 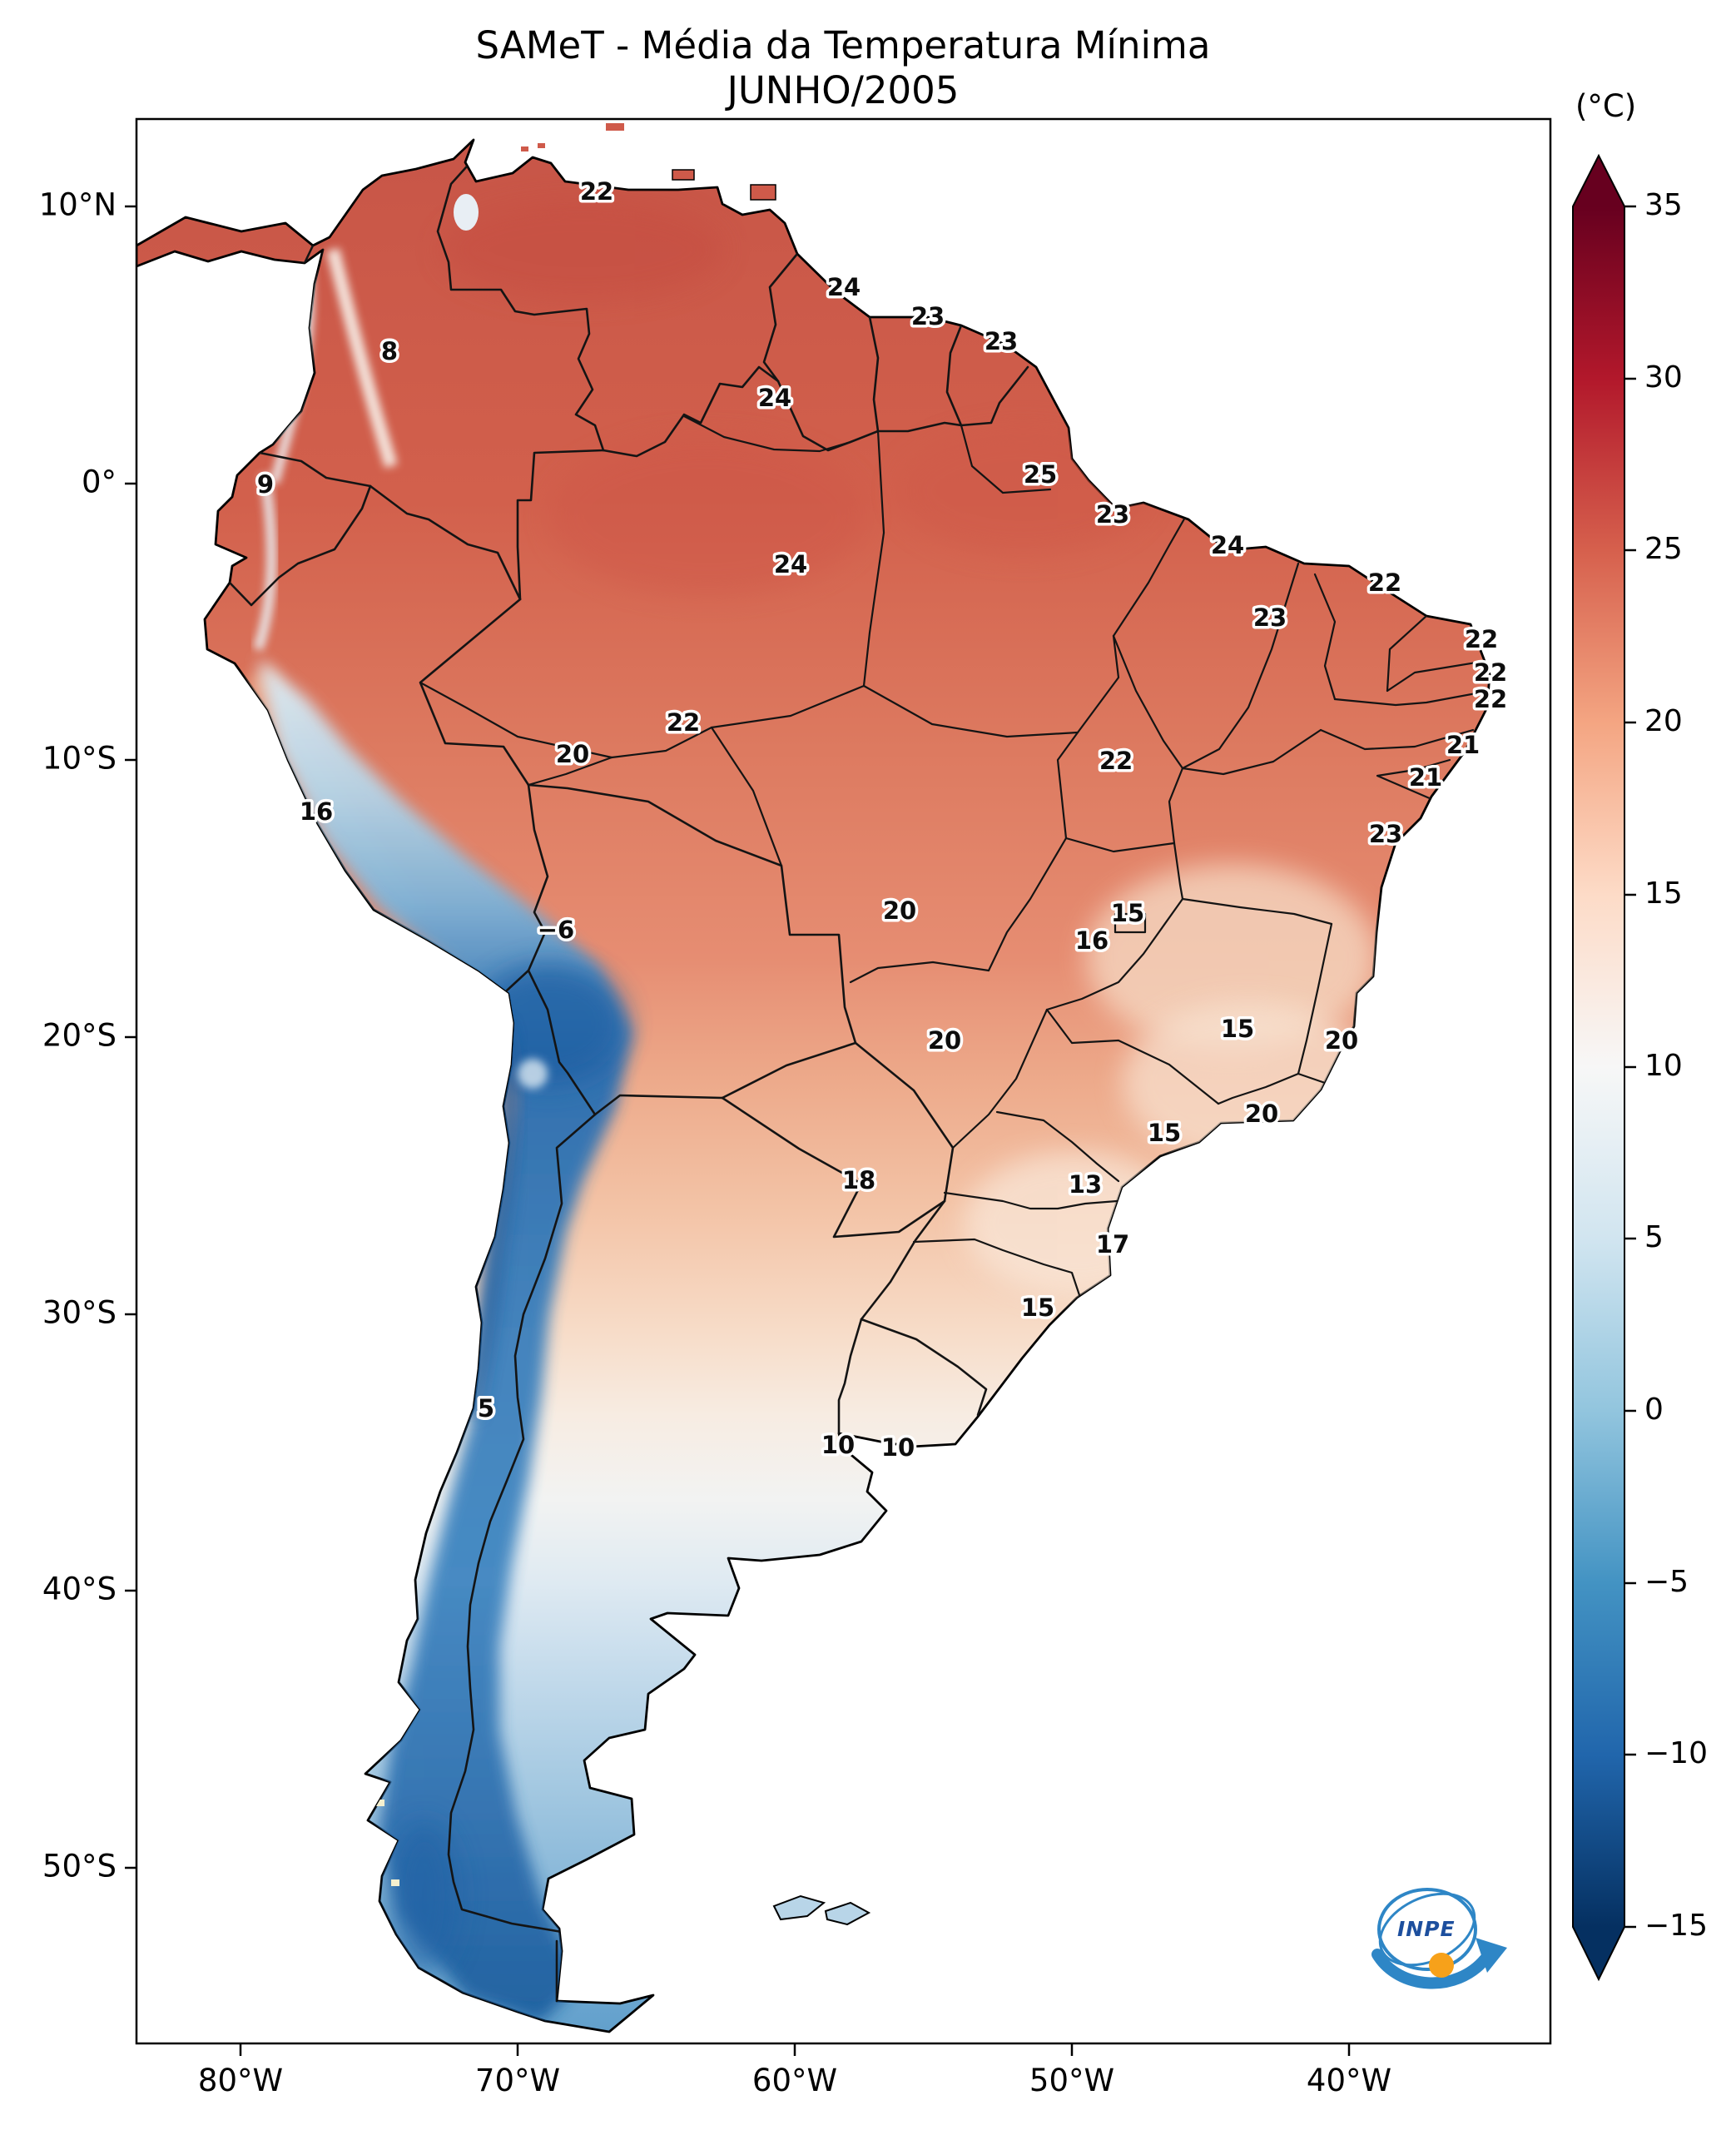 I want to click on lat-tick-label: 10°S, so click(x=79, y=759).